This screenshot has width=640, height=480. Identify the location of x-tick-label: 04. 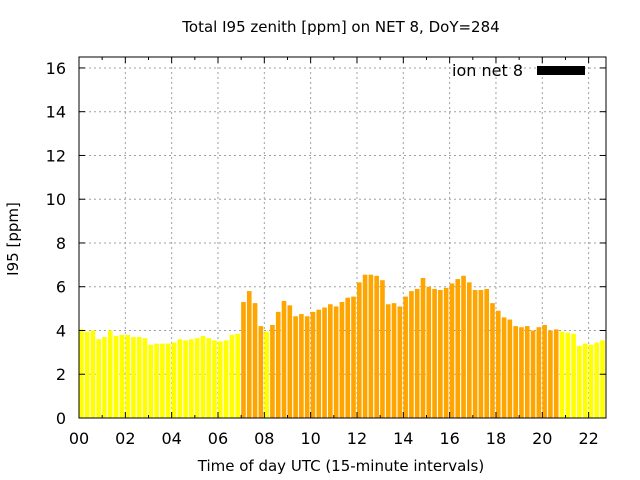
(171, 438).